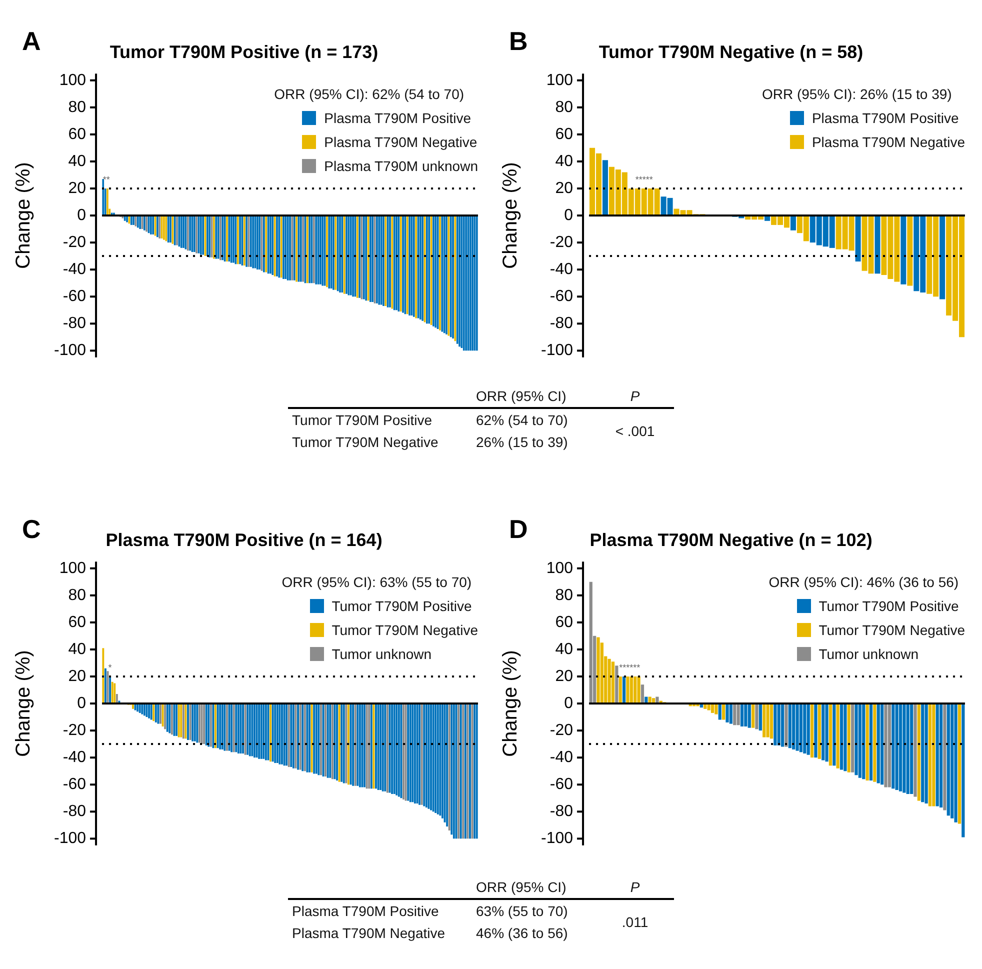 Image resolution: width=982 pixels, height=969 pixels. I want to click on chart-title: Plasma T790M Negative (n = 102), so click(731, 540).